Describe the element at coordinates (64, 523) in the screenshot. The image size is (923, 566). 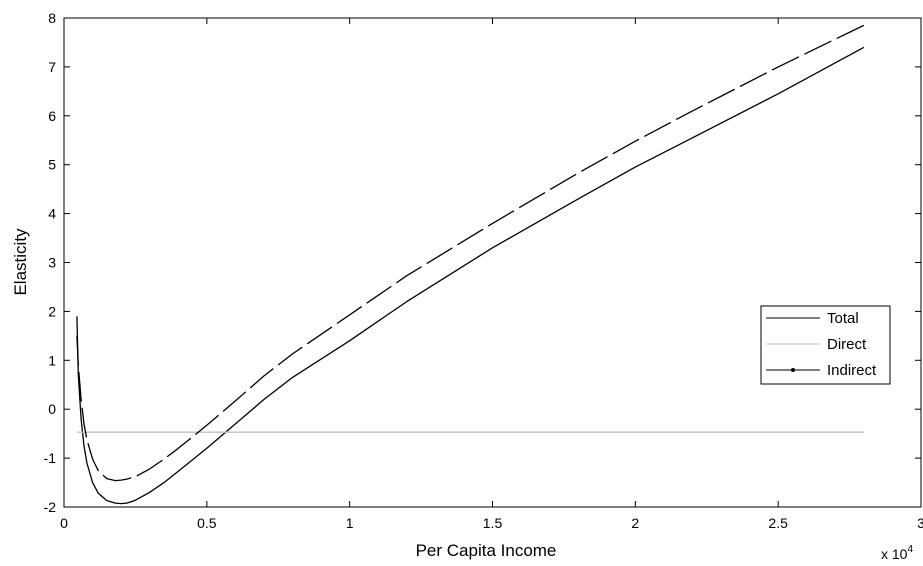
I see `x-tick-label: 0` at that location.